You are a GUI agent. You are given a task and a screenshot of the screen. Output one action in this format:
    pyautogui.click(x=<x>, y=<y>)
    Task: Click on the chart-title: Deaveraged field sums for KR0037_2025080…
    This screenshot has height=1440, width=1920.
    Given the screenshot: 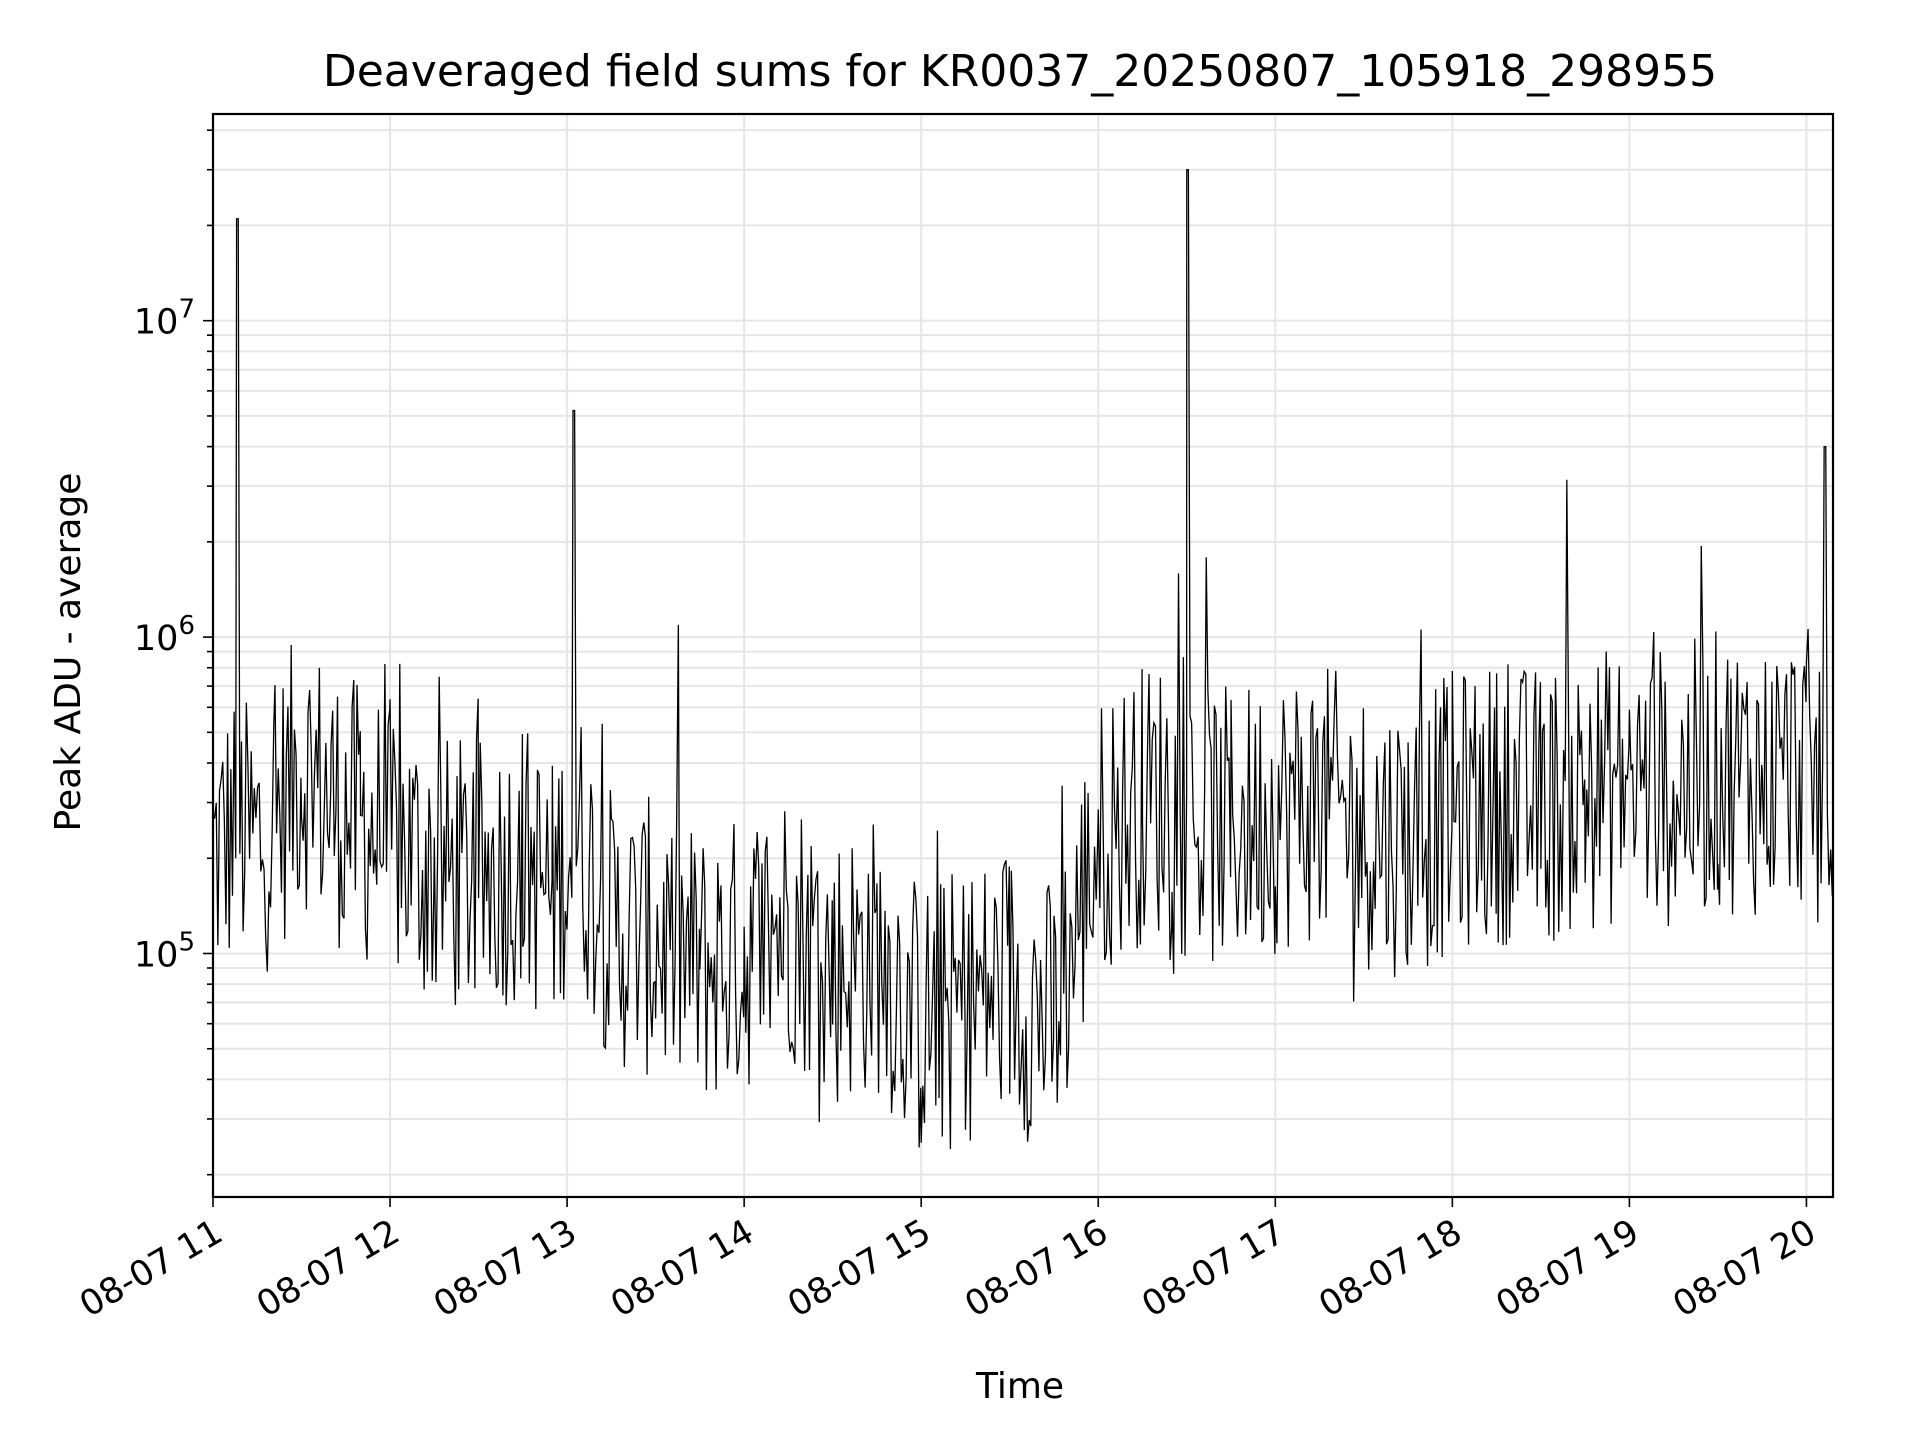 What is the action you would take?
    pyautogui.click(x=1020, y=71)
    